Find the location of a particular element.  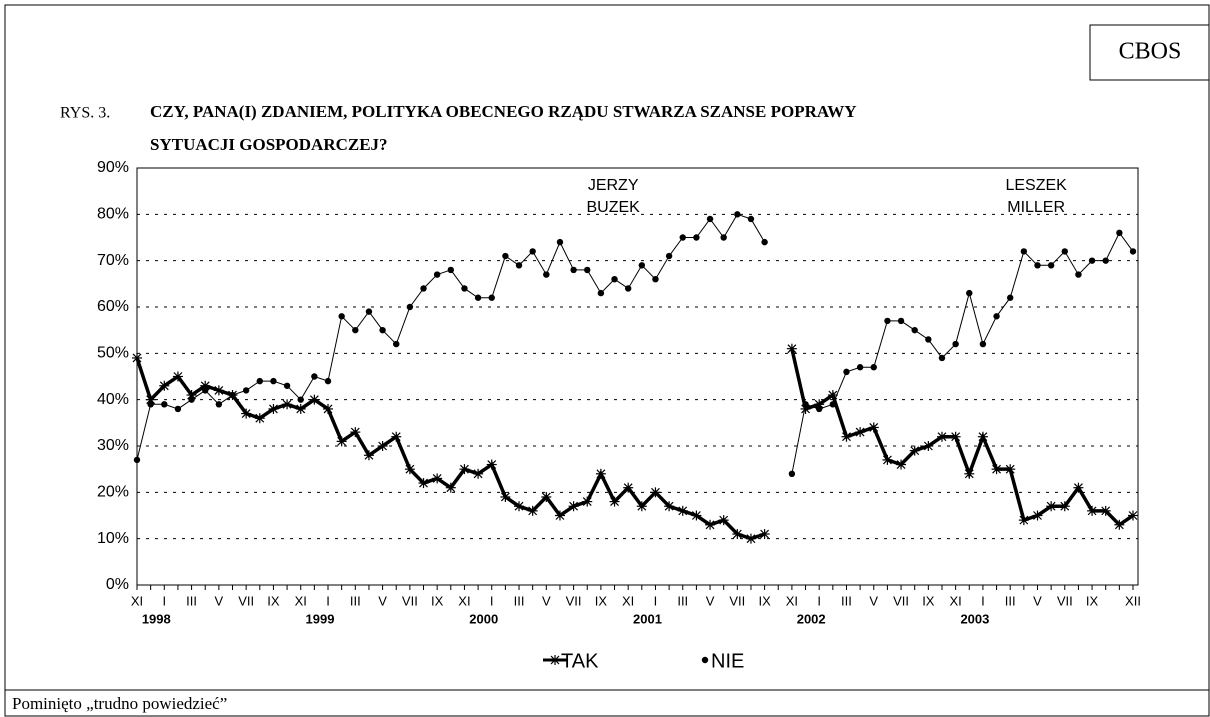

annotation: JERZY is located at coordinates (613, 185).